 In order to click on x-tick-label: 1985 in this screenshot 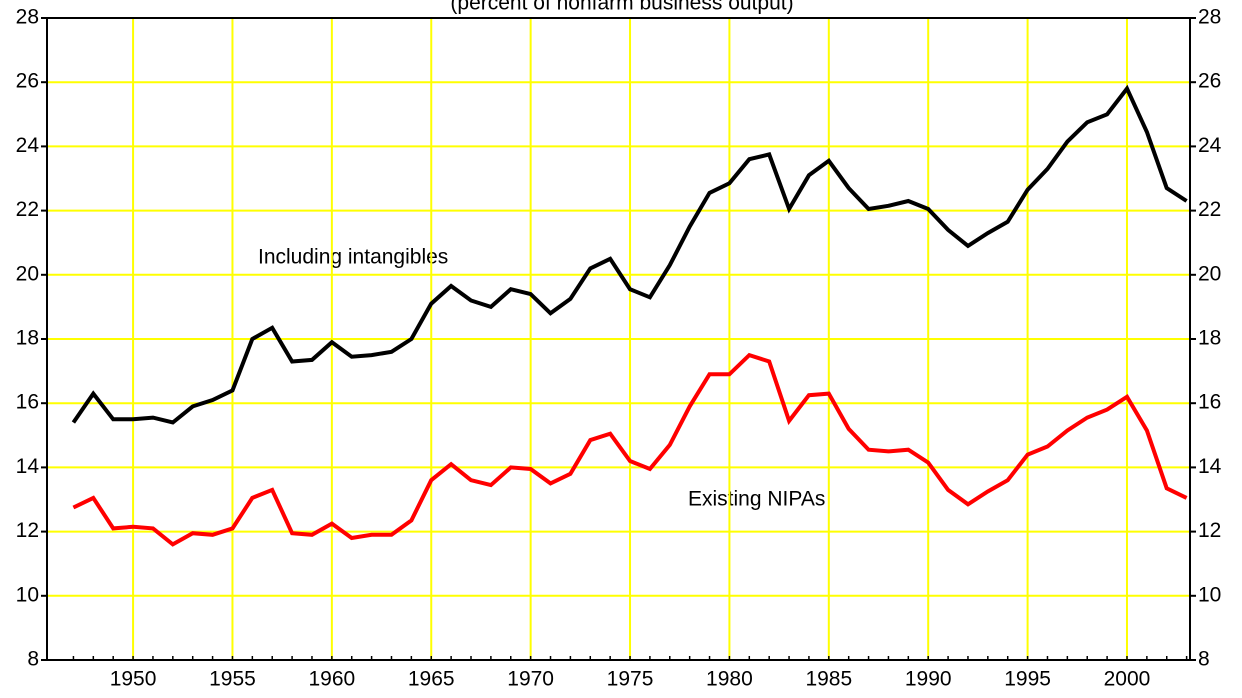, I will do `click(828, 679)`.